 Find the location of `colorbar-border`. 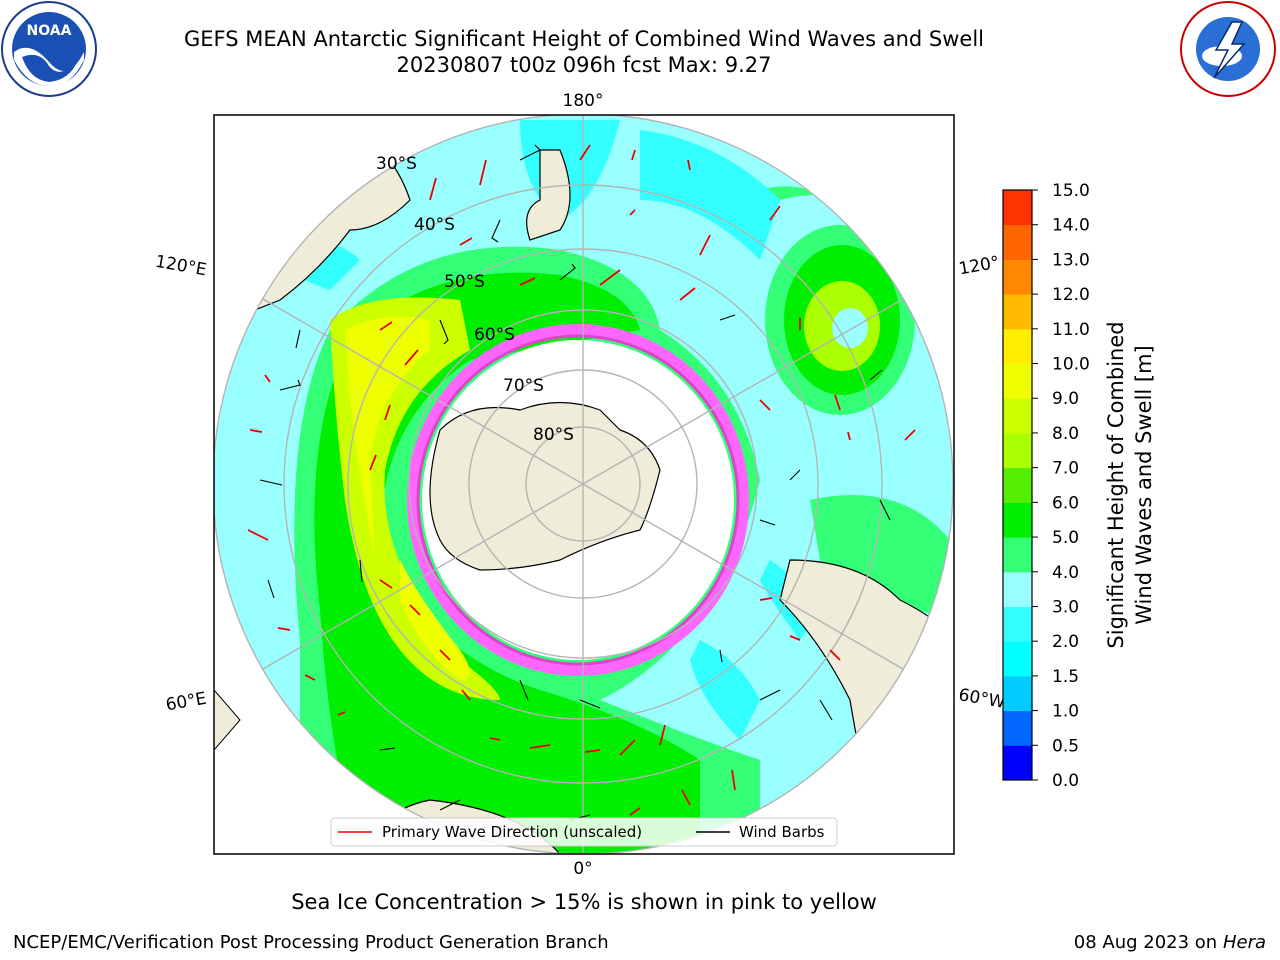

colorbar-border is located at coordinates (1017, 485).